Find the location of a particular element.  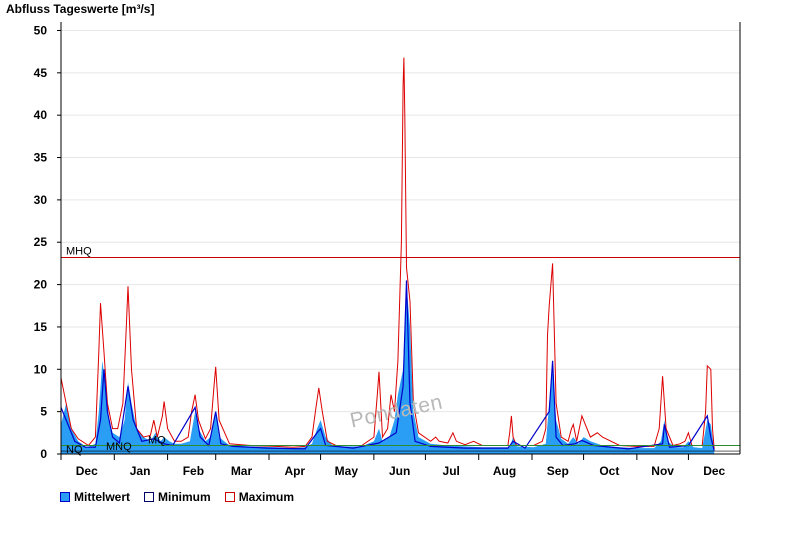

y-tick-label-0: 0 is located at coordinates (43, 454).